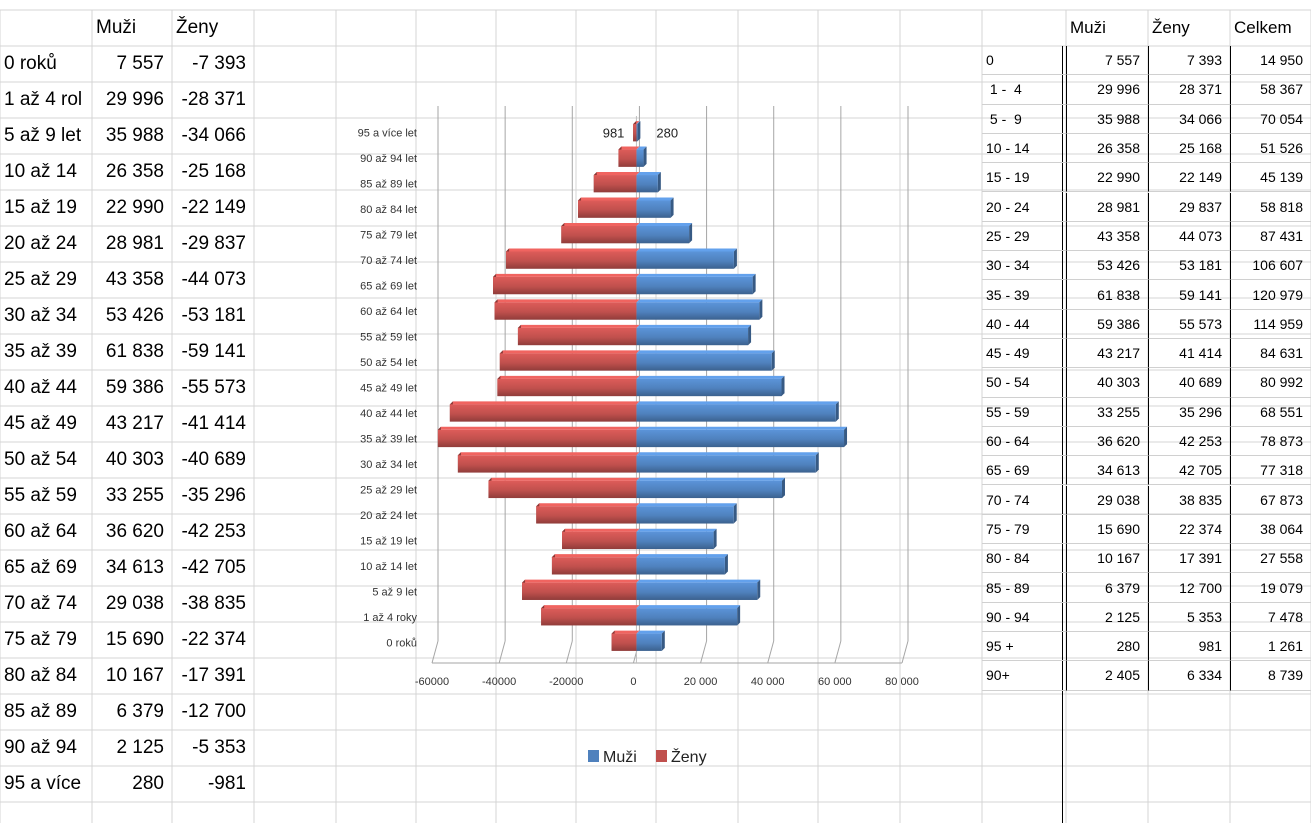  What do you see at coordinates (1189, 207) in the screenshot?
I see `right-table-cell: 29 837` at bounding box center [1189, 207].